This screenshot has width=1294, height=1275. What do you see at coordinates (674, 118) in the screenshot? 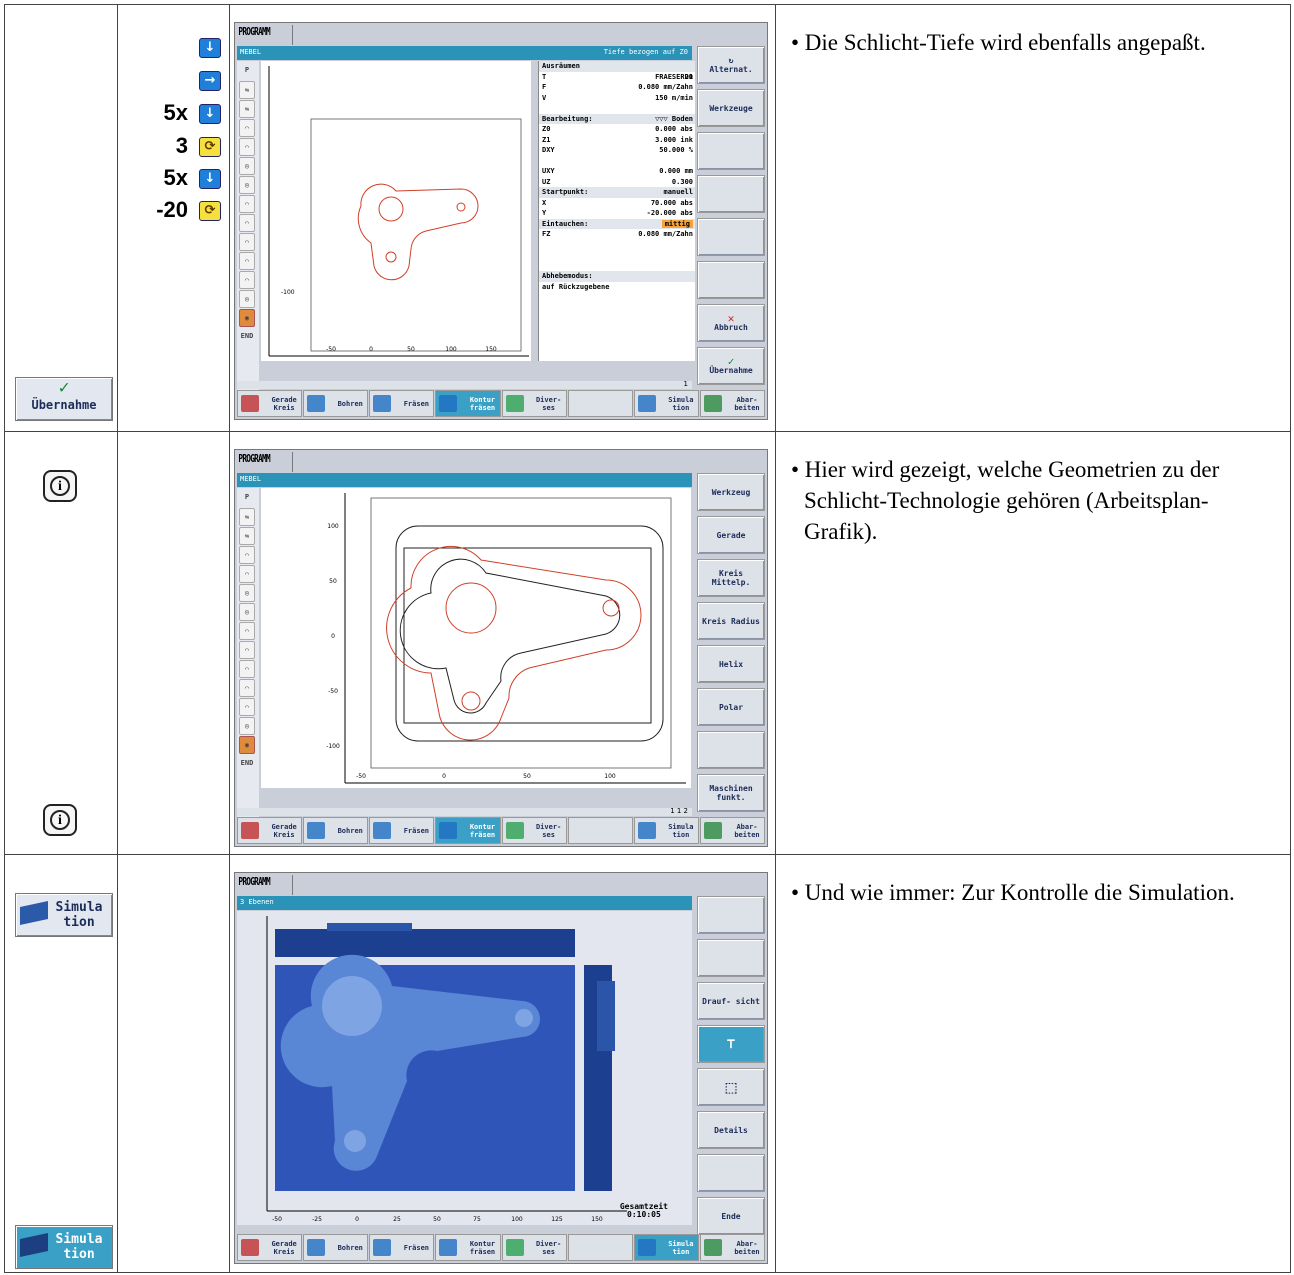
I see `form-value: ▽▽▽ Boden` at bounding box center [674, 118].